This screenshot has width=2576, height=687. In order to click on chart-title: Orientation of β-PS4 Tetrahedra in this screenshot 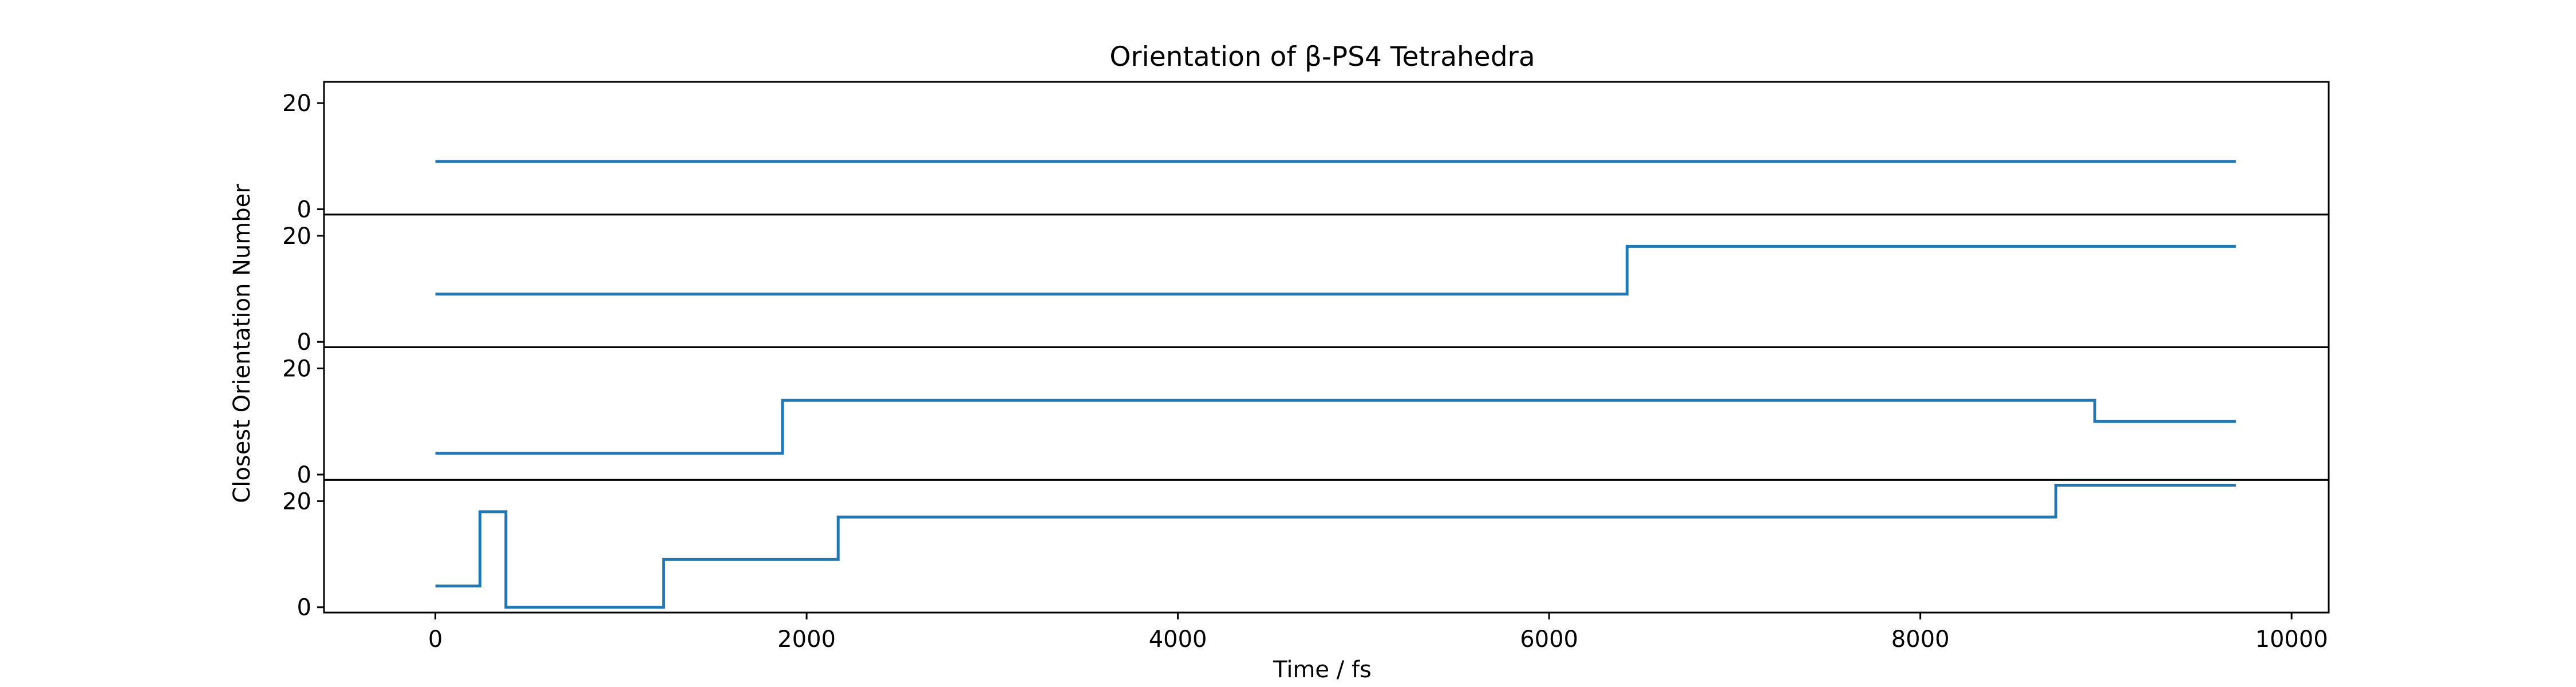, I will do `click(1322, 57)`.